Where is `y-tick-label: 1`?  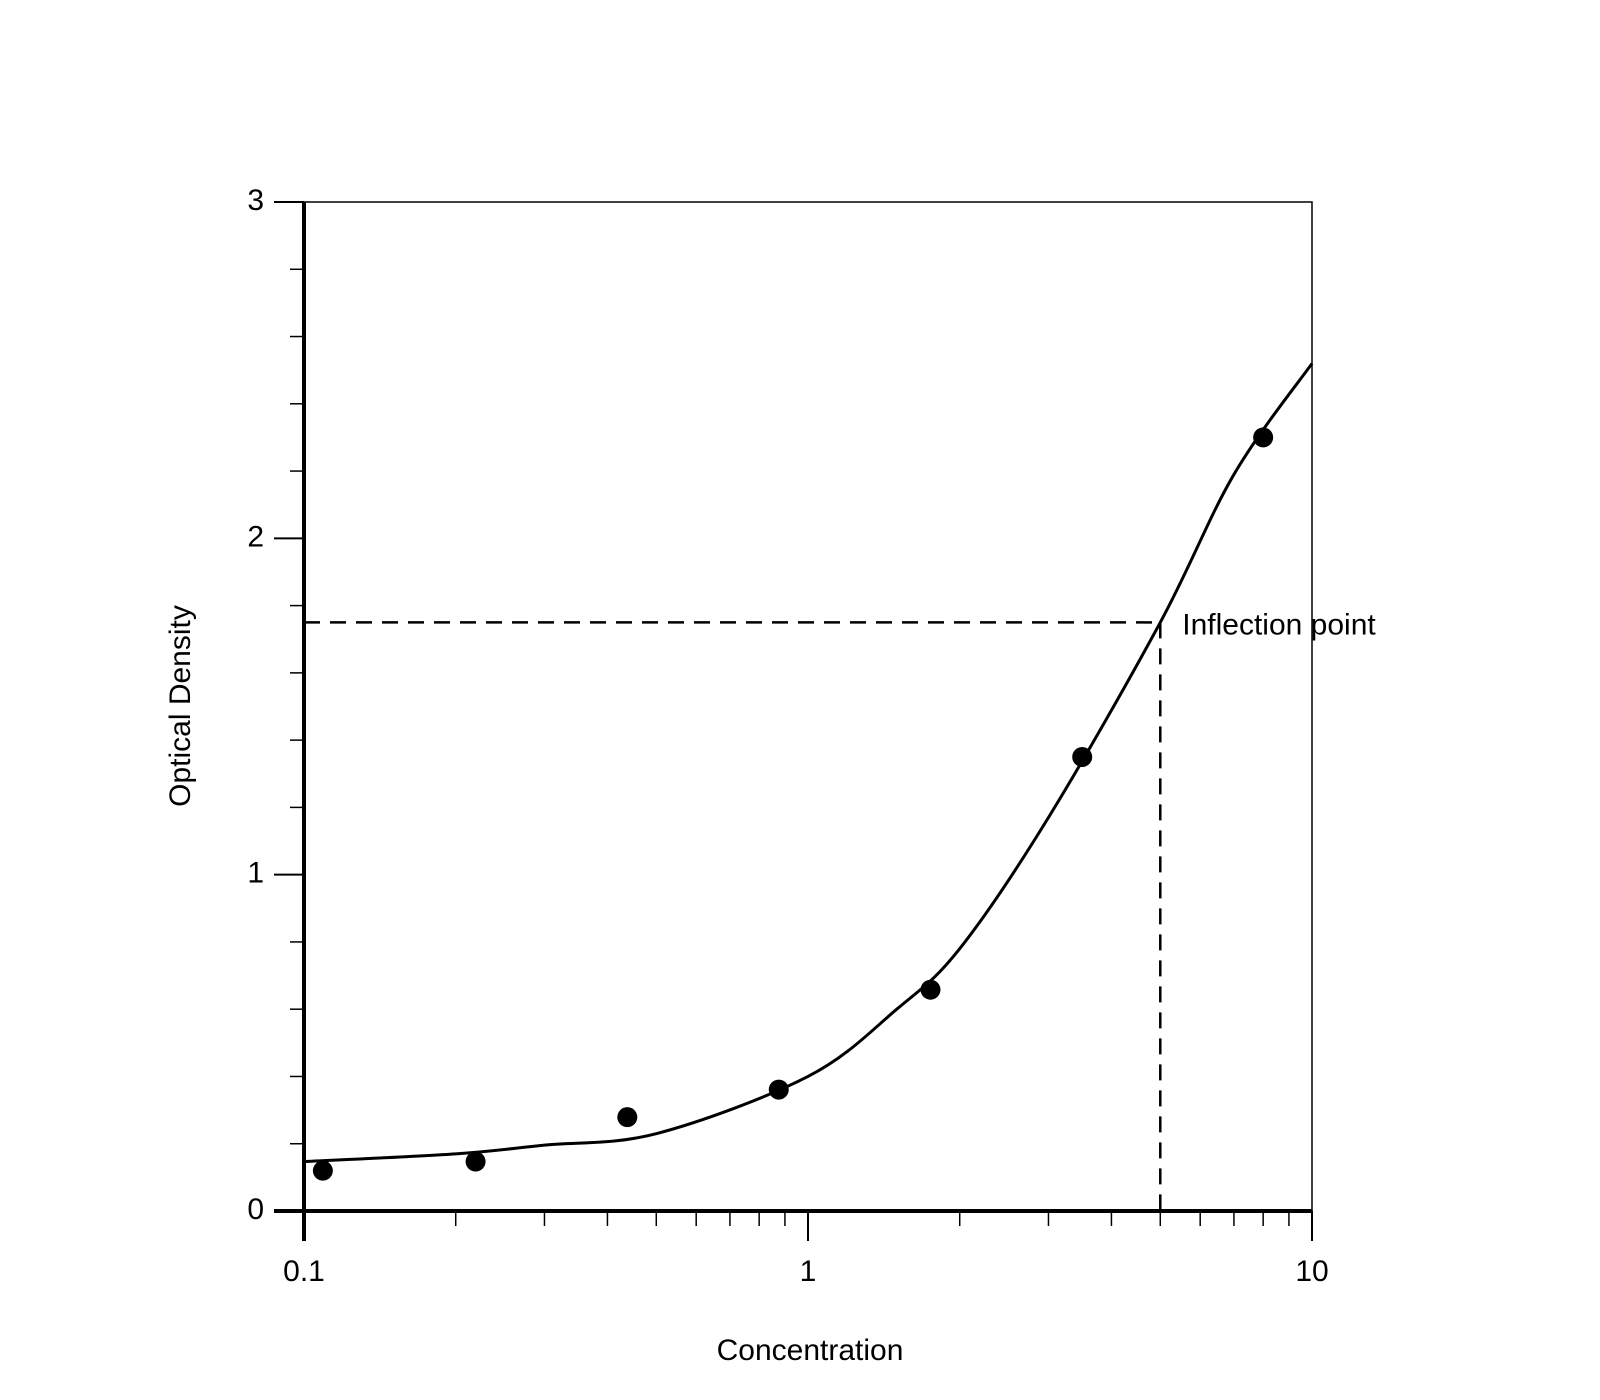
y-tick-label: 1 is located at coordinates (255, 873).